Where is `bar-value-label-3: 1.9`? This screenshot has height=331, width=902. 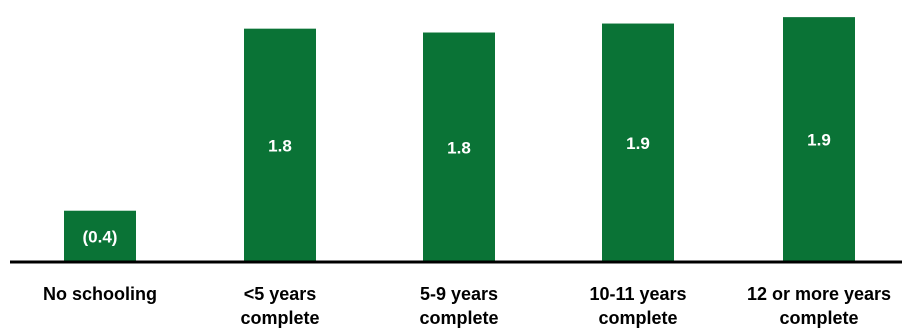 bar-value-label-3: 1.9 is located at coordinates (638, 143).